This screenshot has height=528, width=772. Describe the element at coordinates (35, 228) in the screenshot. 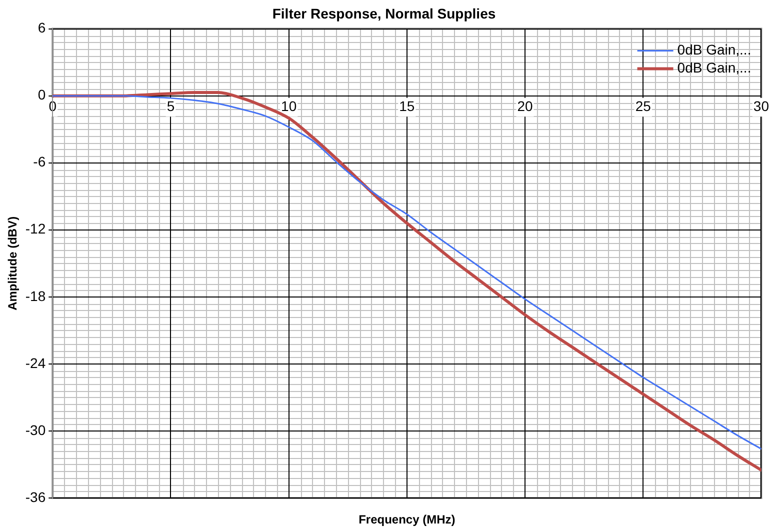

I see `y-tick-label: -12` at that location.